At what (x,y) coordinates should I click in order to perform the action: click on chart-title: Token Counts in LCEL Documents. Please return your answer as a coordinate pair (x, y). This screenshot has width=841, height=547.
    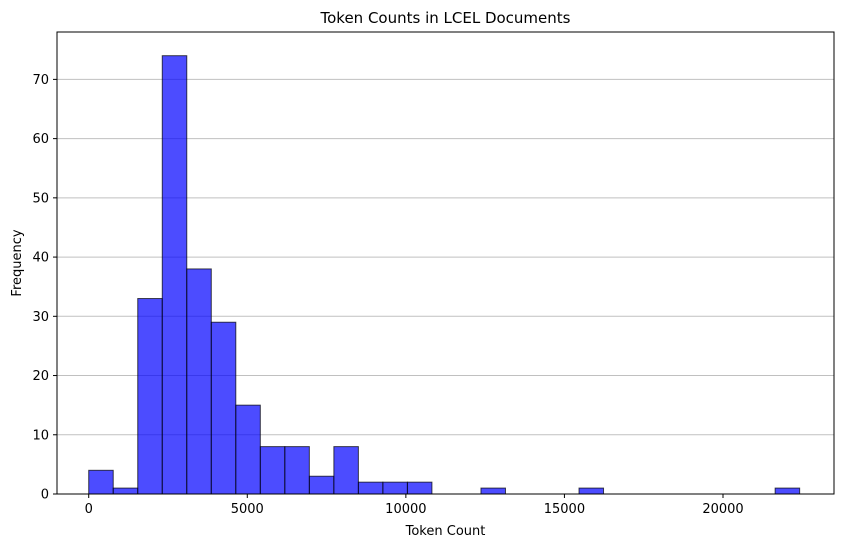
    Looking at the image, I should click on (445, 18).